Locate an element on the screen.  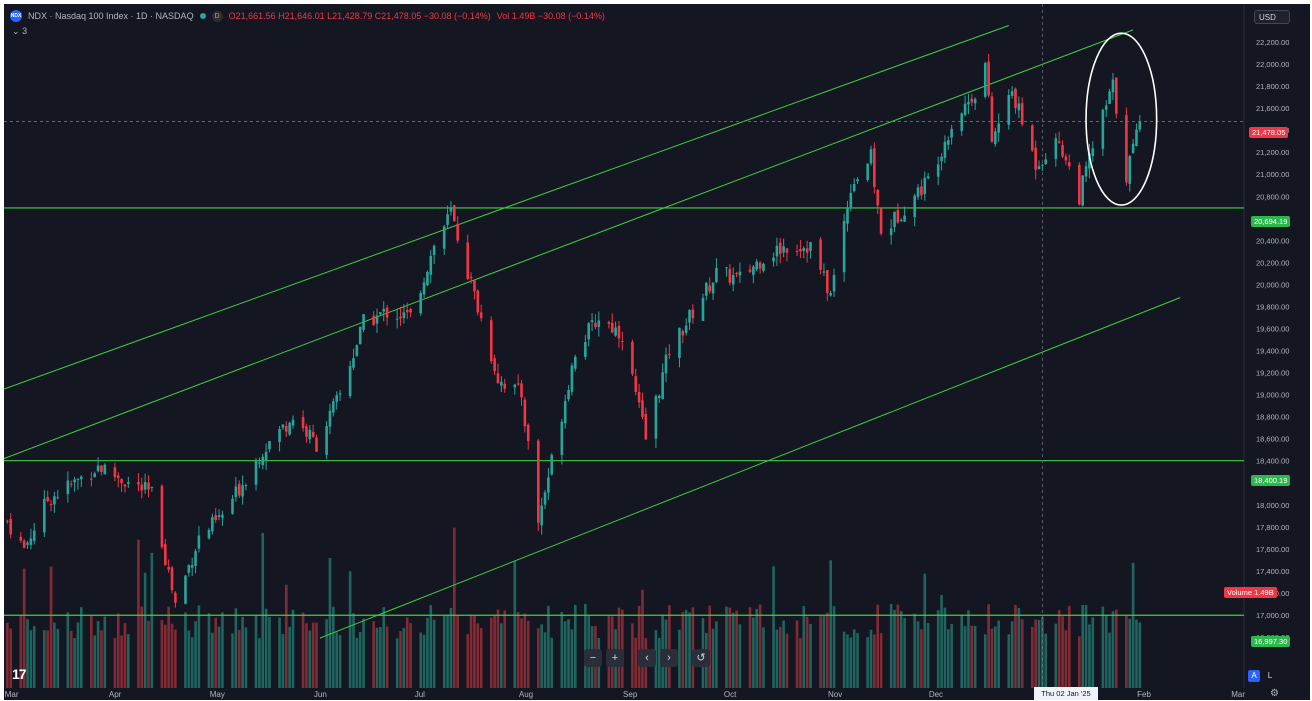
last-price-tag: 21,478.05 is located at coordinates (1269, 132).